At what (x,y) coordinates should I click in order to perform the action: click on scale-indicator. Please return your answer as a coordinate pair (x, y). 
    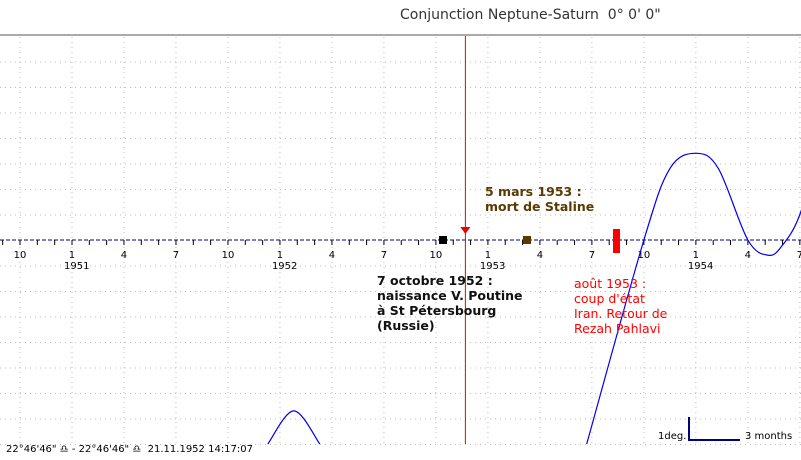
    Looking at the image, I should click on (714, 429).